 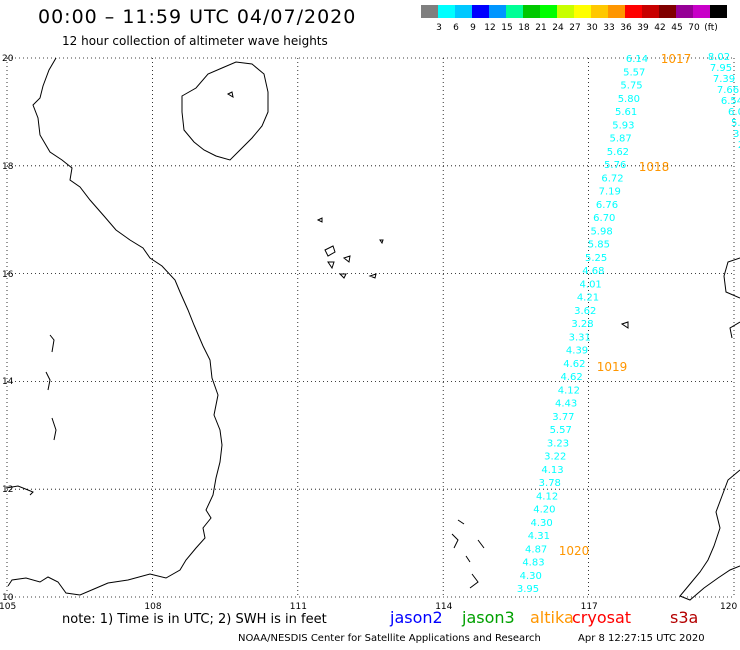 I want to click on scale-label: 6, so click(x=456, y=28).